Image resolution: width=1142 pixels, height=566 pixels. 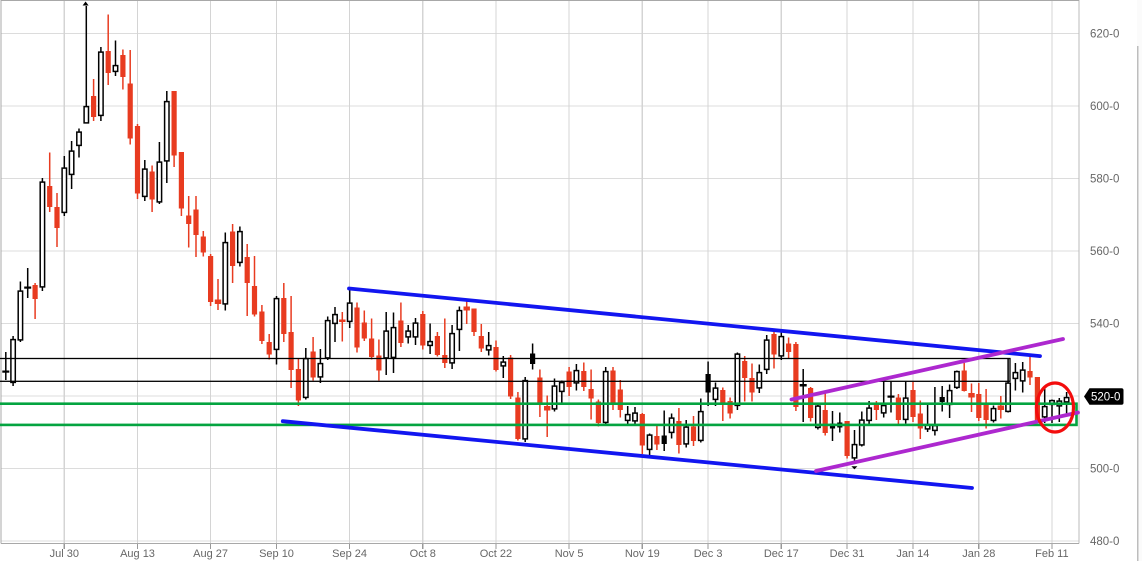 I want to click on svg-text: 580-0, so click(x=1104, y=180).